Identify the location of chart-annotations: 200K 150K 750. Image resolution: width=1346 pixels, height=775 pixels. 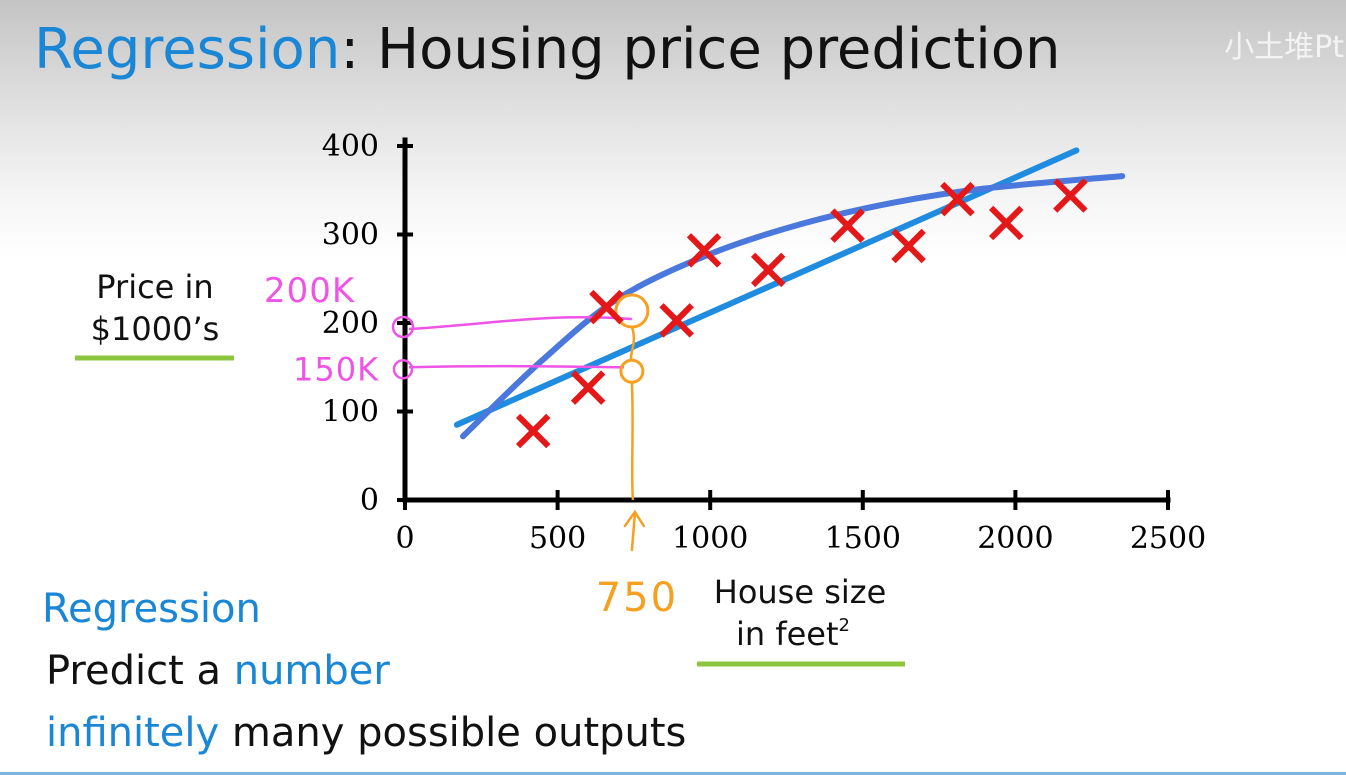
(471, 446).